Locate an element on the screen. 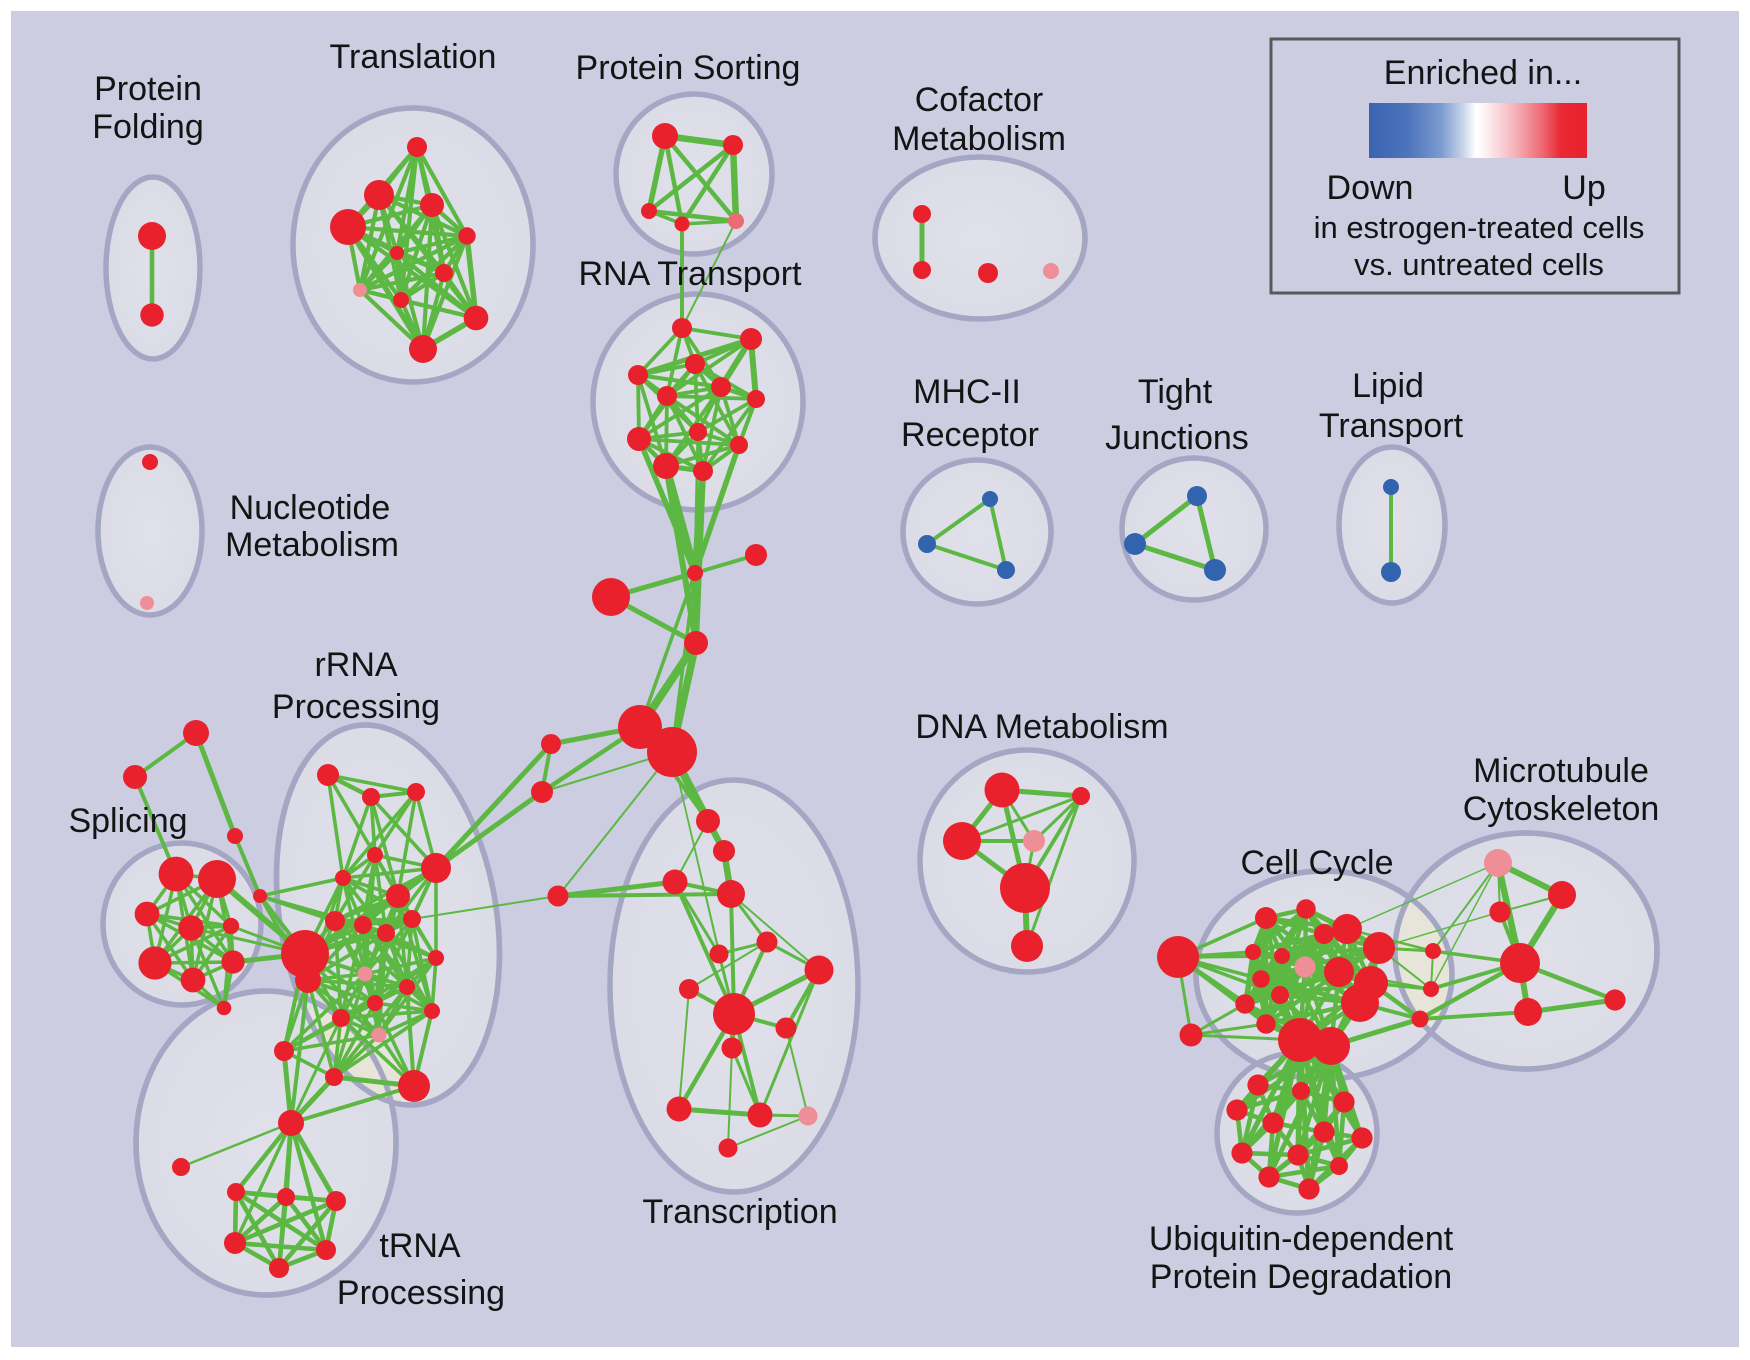 Image resolution: width=1750 pixels, height=1360 pixels. svg-text: RNA Transport is located at coordinates (691, 274).